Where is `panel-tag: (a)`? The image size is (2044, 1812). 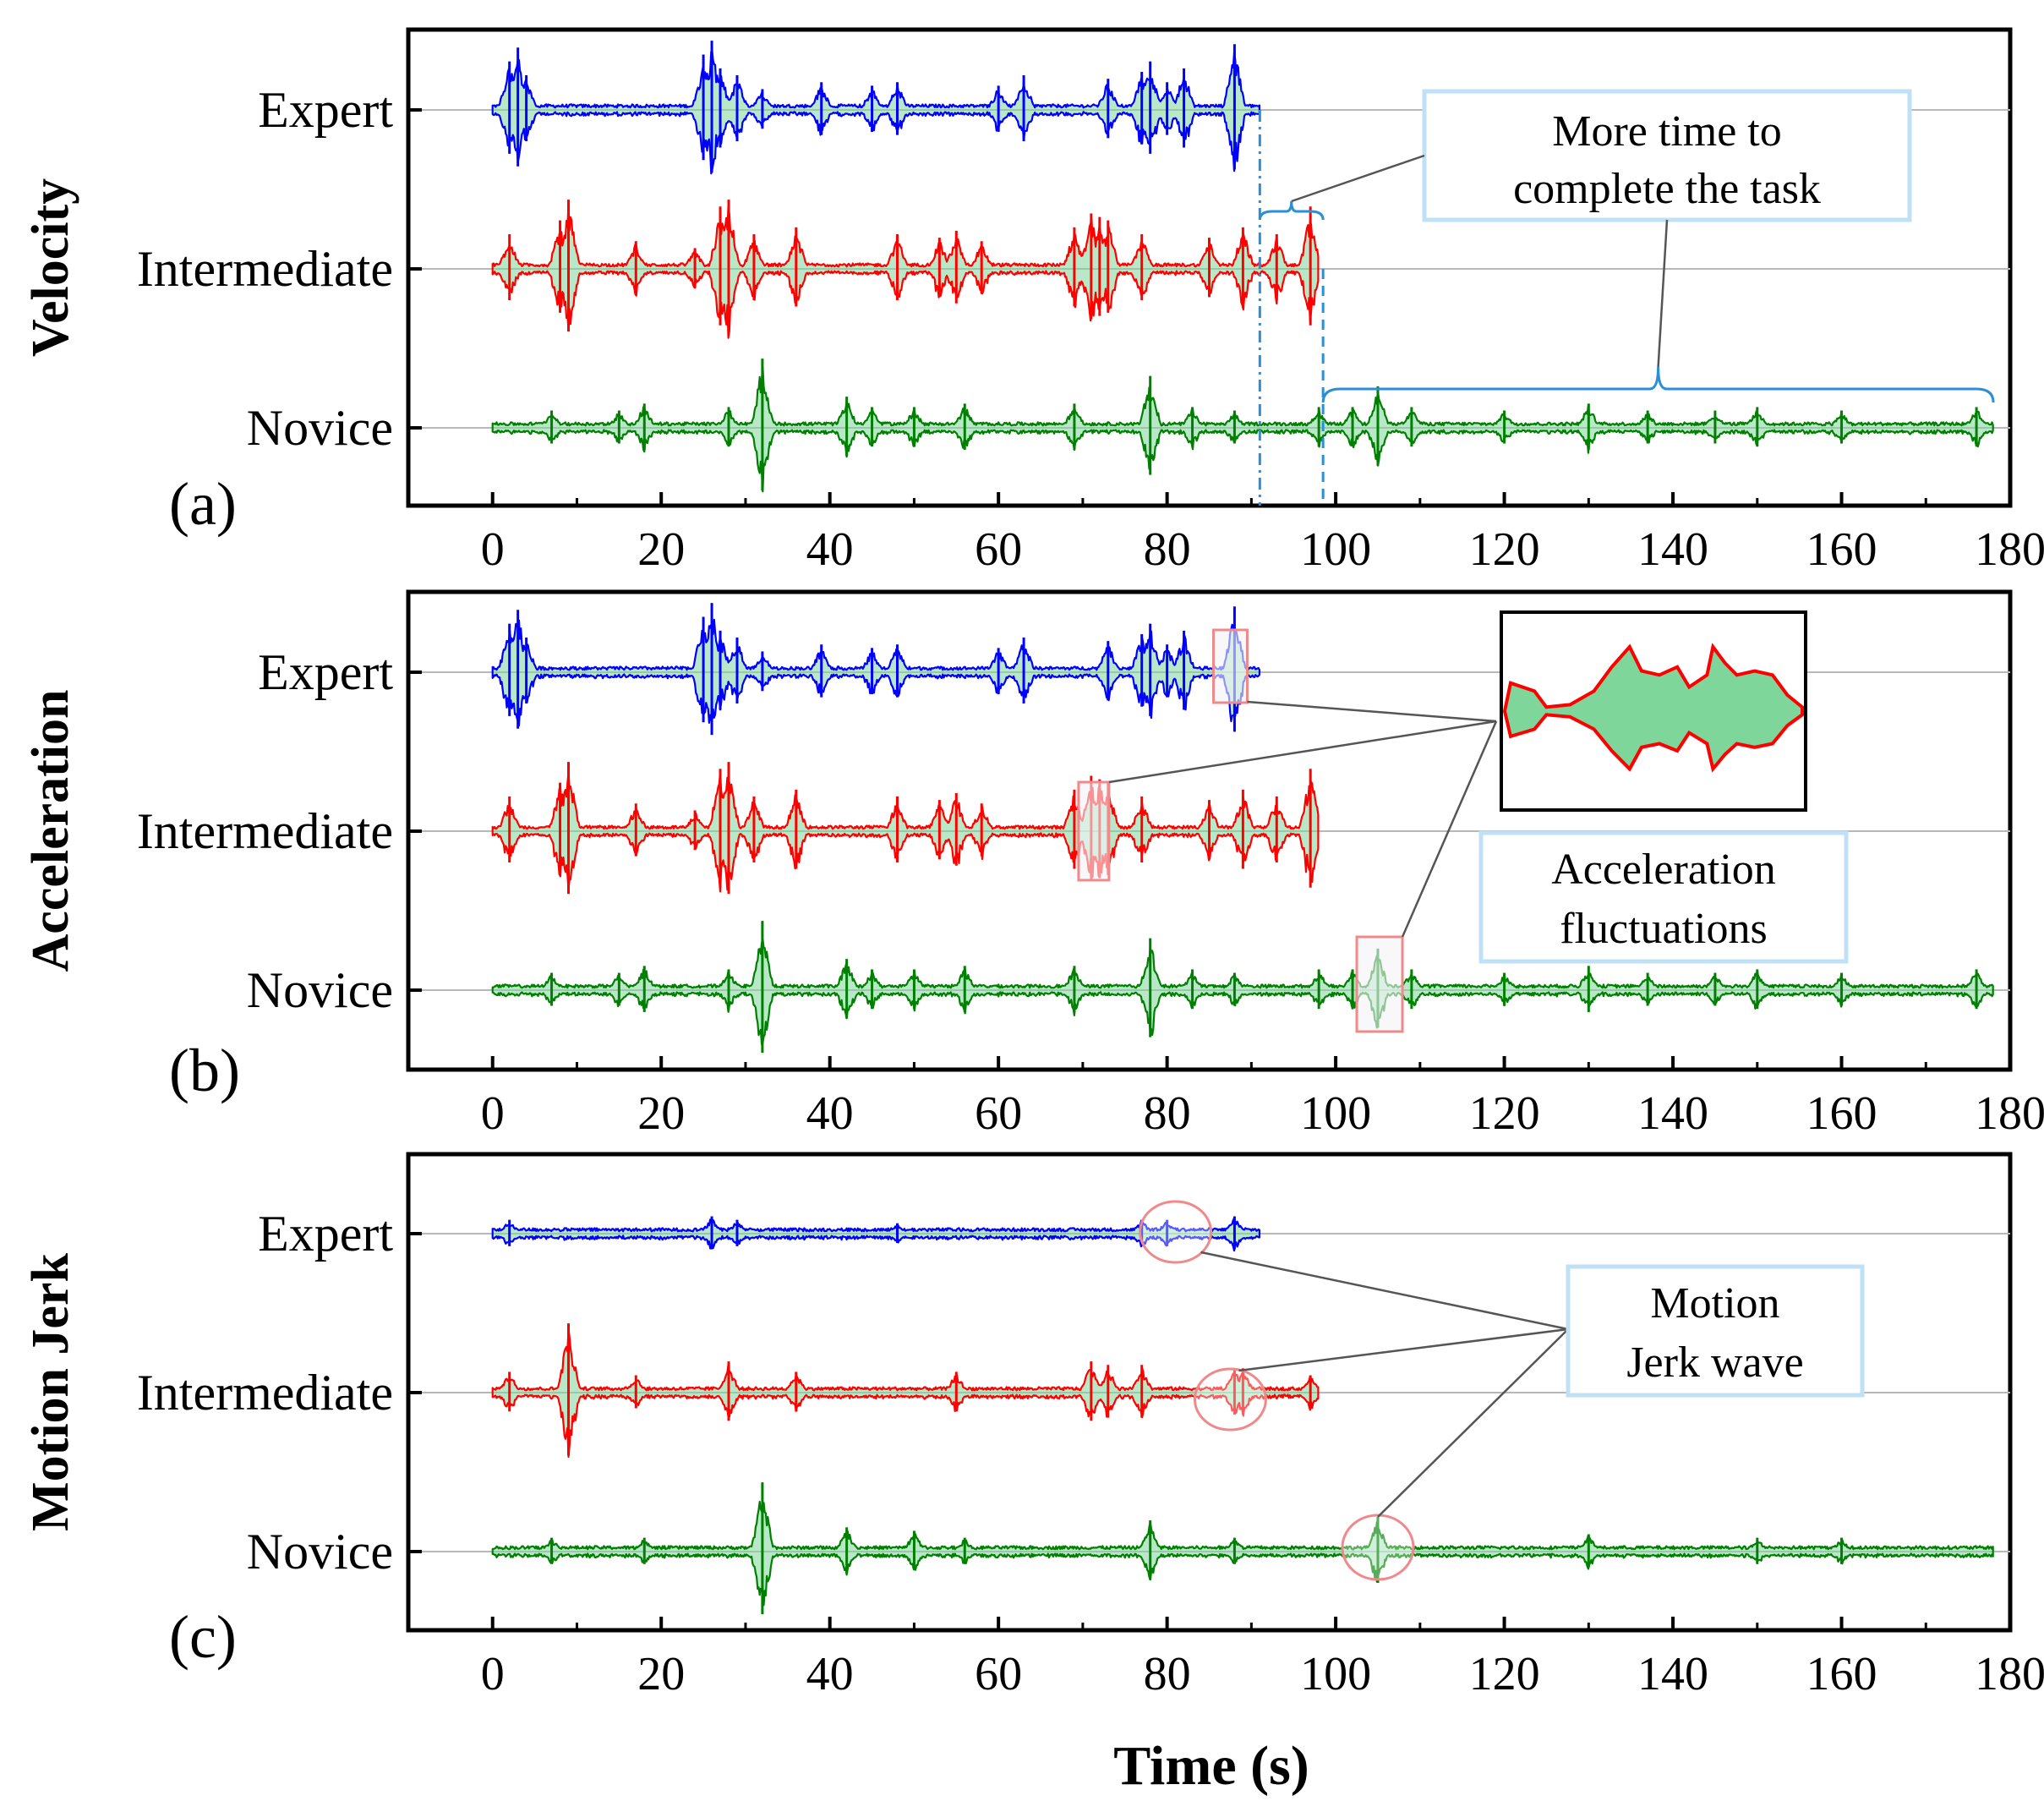 panel-tag: (a) is located at coordinates (203, 504).